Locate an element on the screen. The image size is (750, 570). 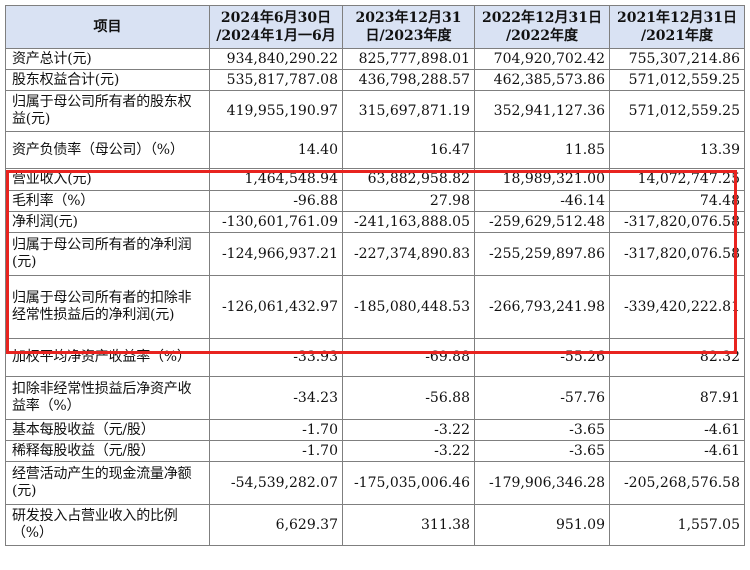
cell-value: -124,966,937.21 is located at coordinates (276, 254).